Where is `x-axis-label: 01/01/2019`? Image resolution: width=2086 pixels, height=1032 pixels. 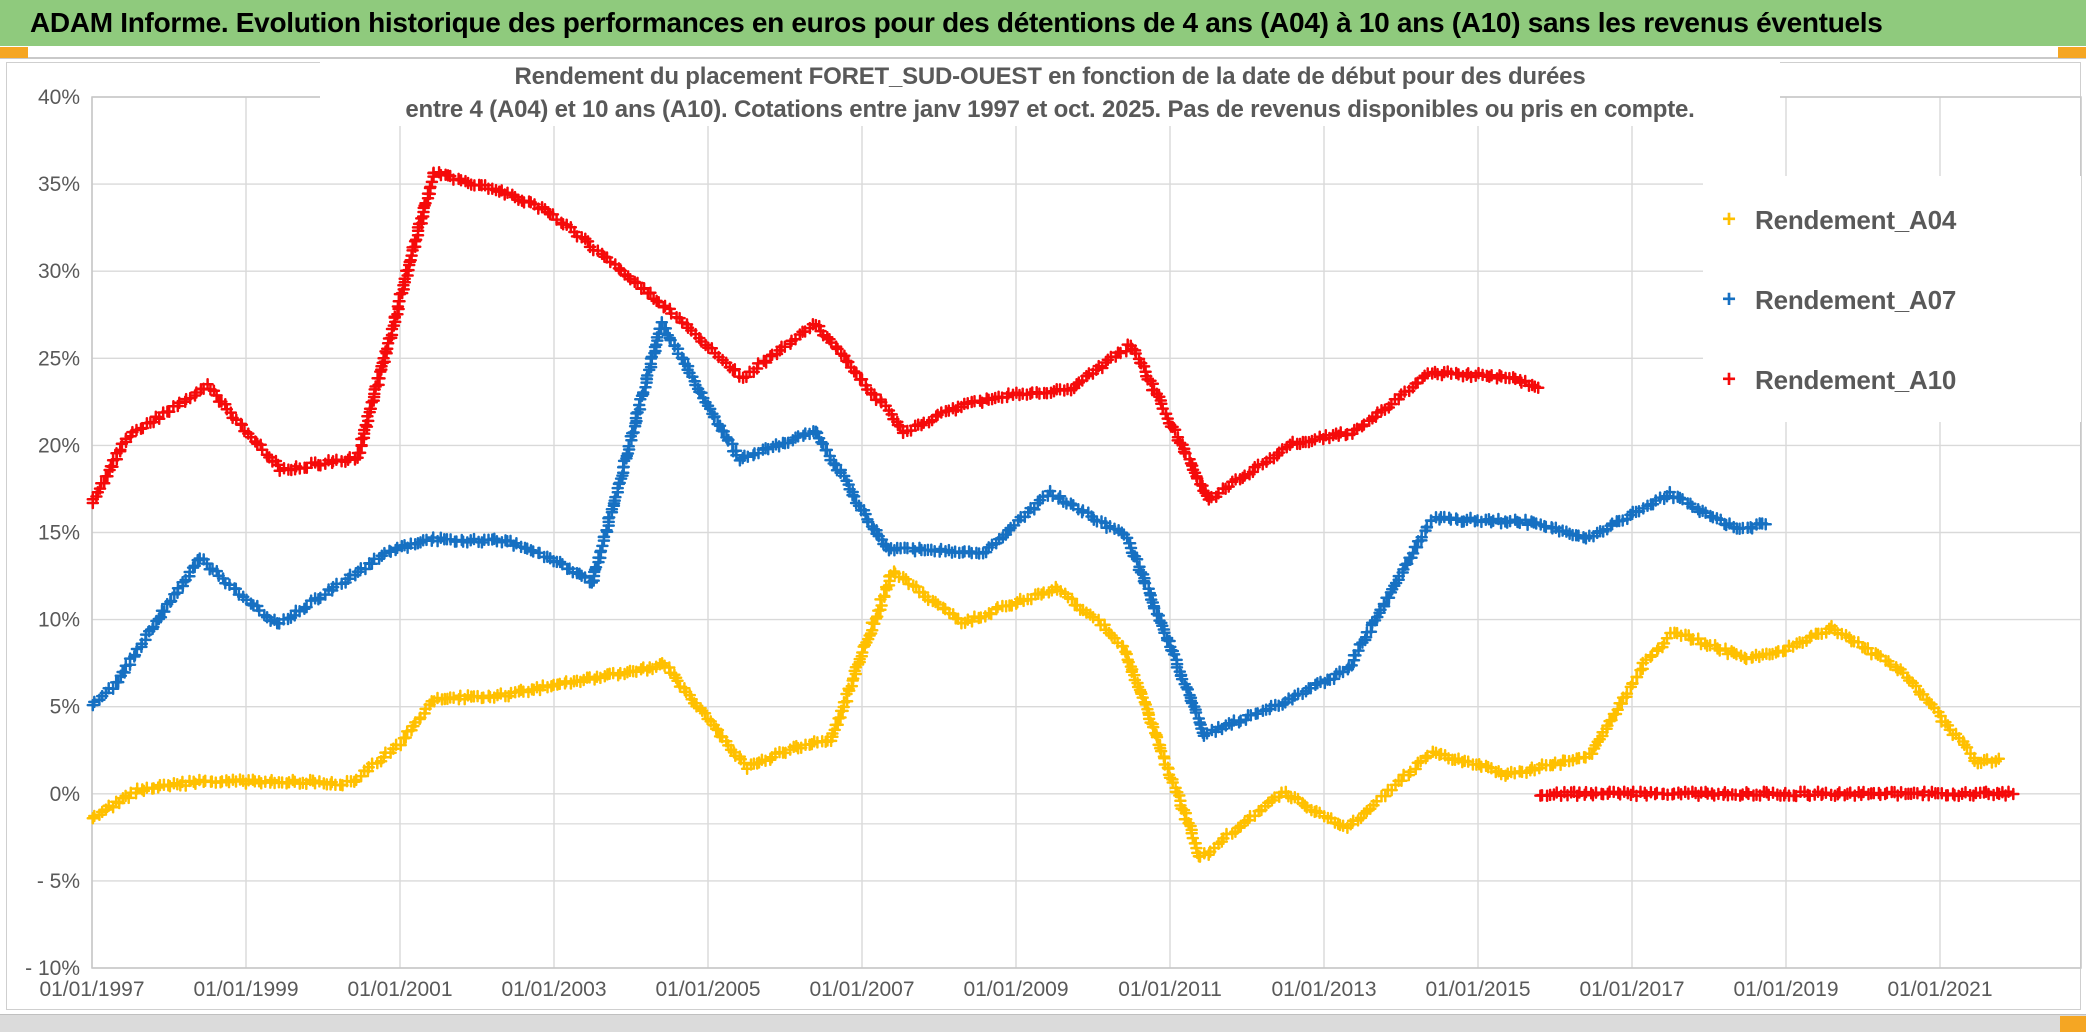 x-axis-label: 01/01/2019 is located at coordinates (1785, 989).